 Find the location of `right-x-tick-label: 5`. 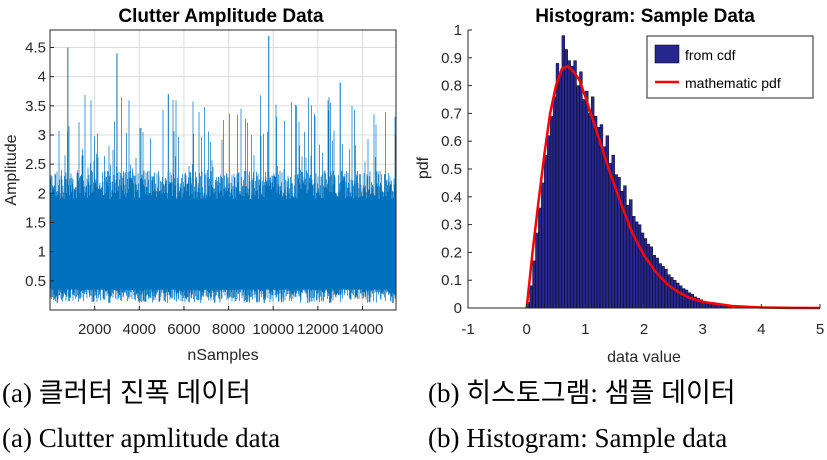

right-x-tick-label: 5 is located at coordinates (820, 329).